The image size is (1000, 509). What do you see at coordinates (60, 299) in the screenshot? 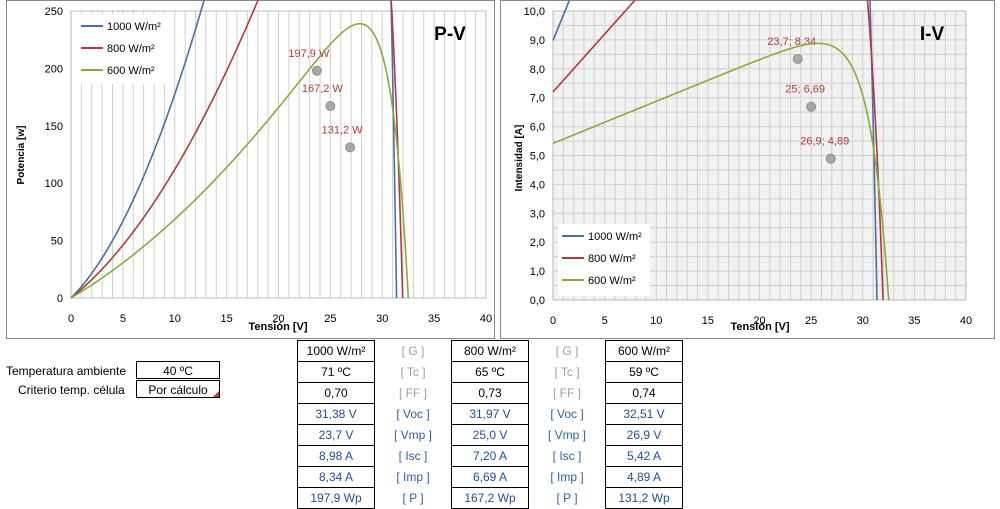
I see `y-tick-label: 0` at bounding box center [60, 299].